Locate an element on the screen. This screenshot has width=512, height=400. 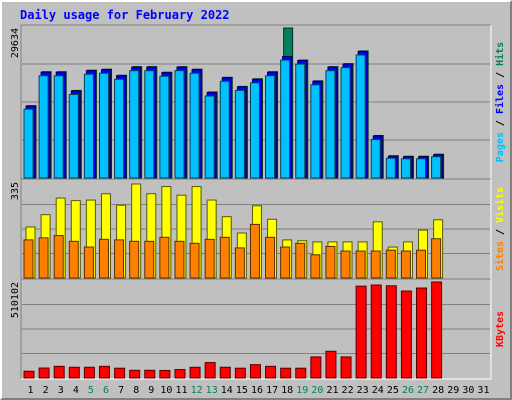
x-tick-label: 3 is located at coordinates (61, 390).